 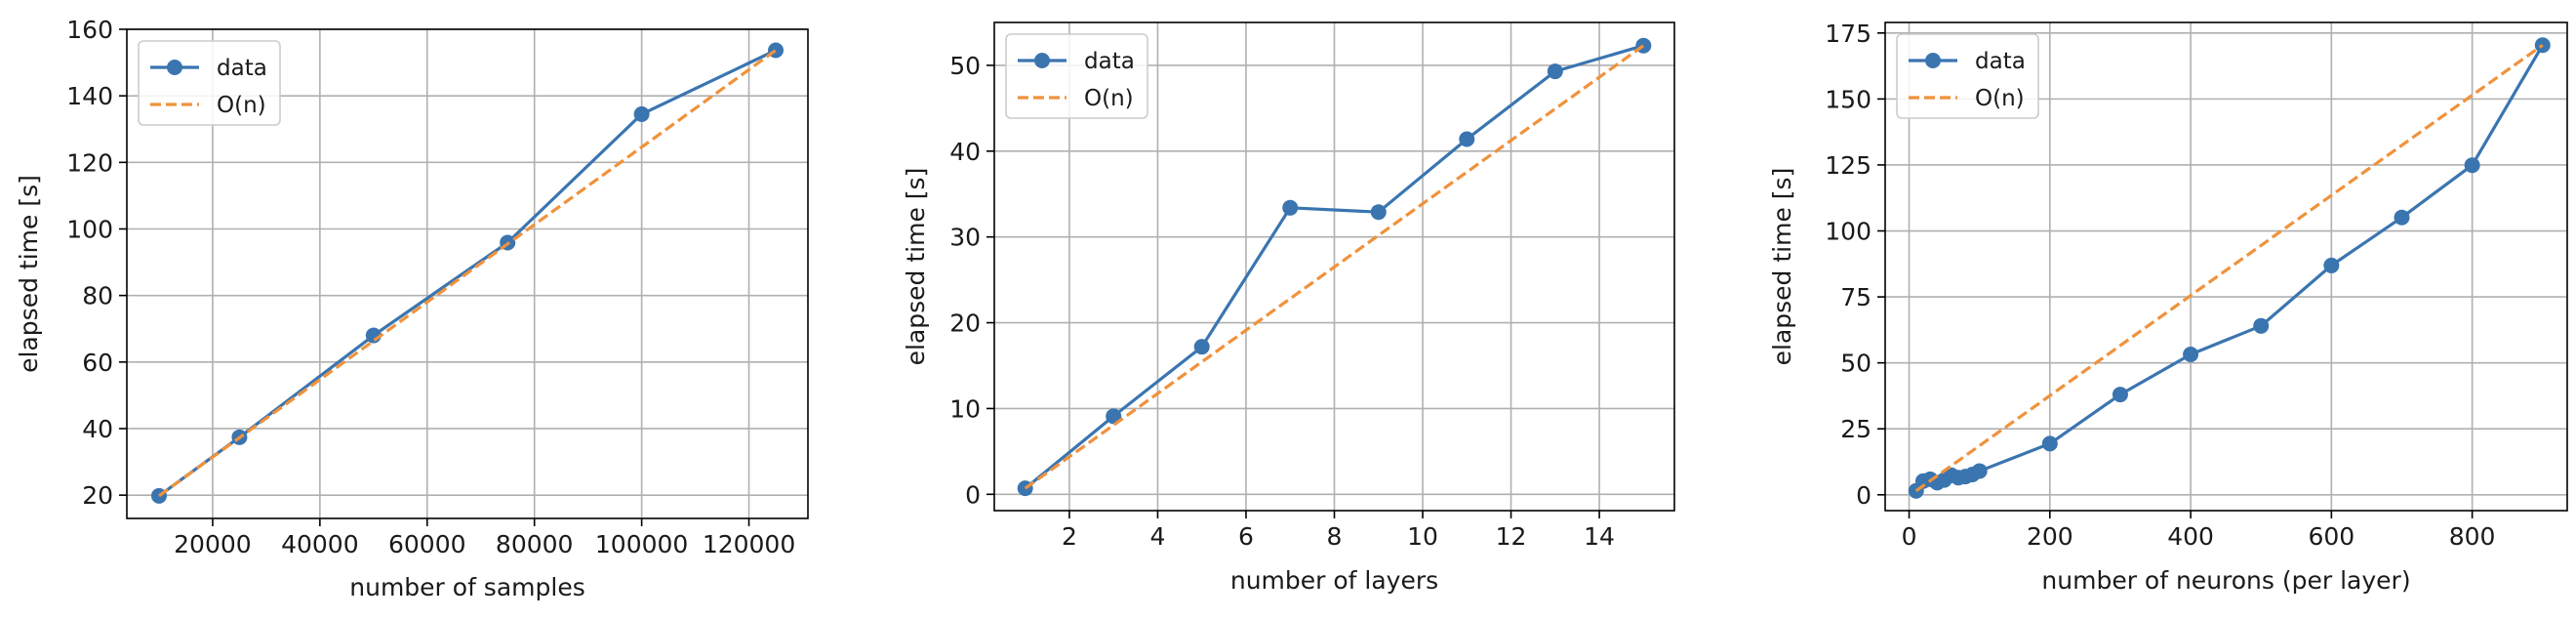 What do you see at coordinates (1334, 581) in the screenshot?
I see `x-axis-label: number of layers` at bounding box center [1334, 581].